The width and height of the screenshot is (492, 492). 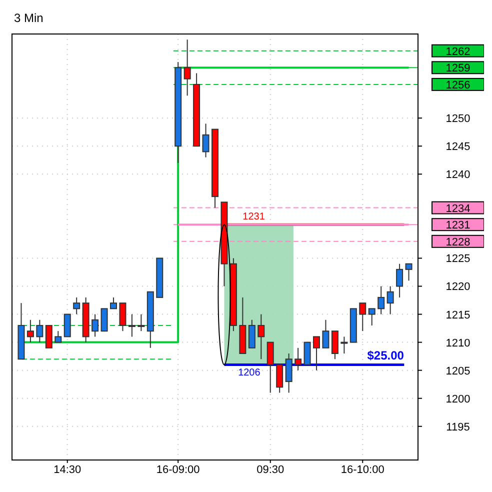 I want to click on y-tick-label: 1240, so click(x=458, y=175).